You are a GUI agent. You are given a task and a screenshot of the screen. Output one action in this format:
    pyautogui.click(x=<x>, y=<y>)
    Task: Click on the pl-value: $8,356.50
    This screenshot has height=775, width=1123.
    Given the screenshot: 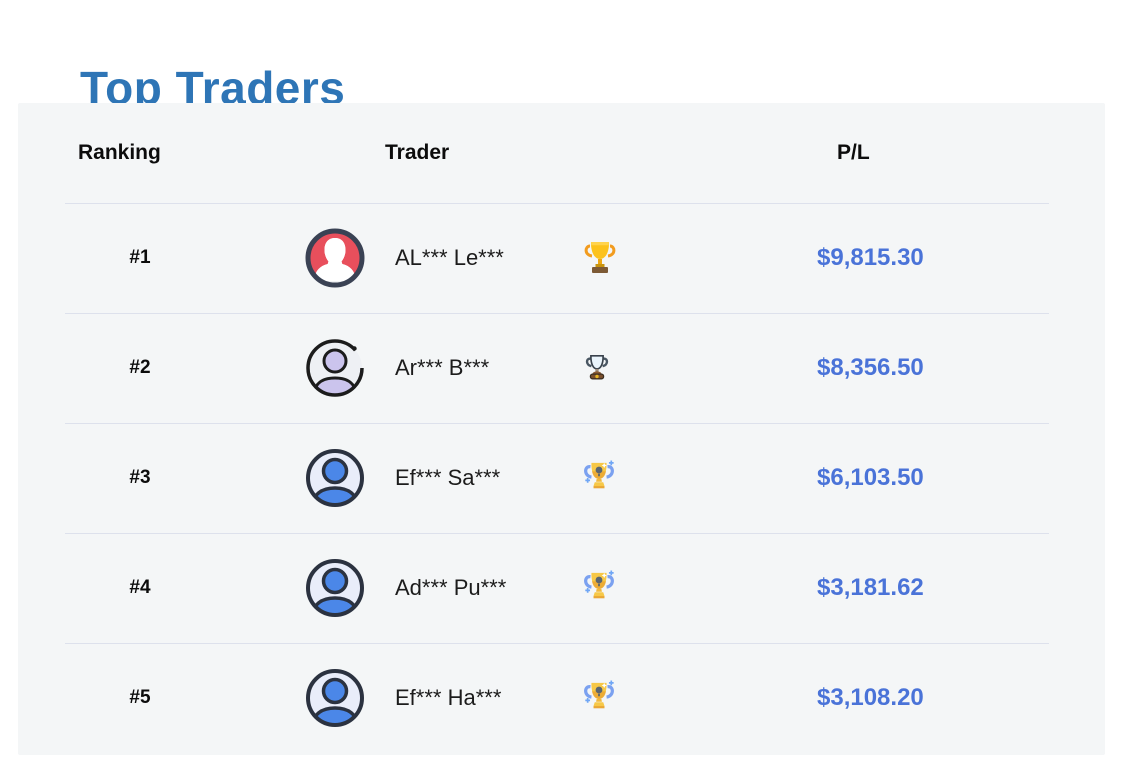 What is the action you would take?
    pyautogui.click(x=870, y=367)
    